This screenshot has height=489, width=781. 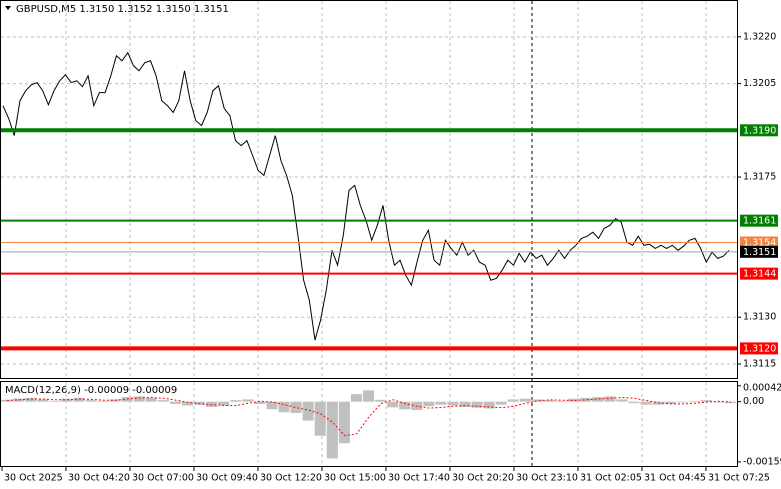 I want to click on y-tick-label: 0.00, so click(x=753, y=401).